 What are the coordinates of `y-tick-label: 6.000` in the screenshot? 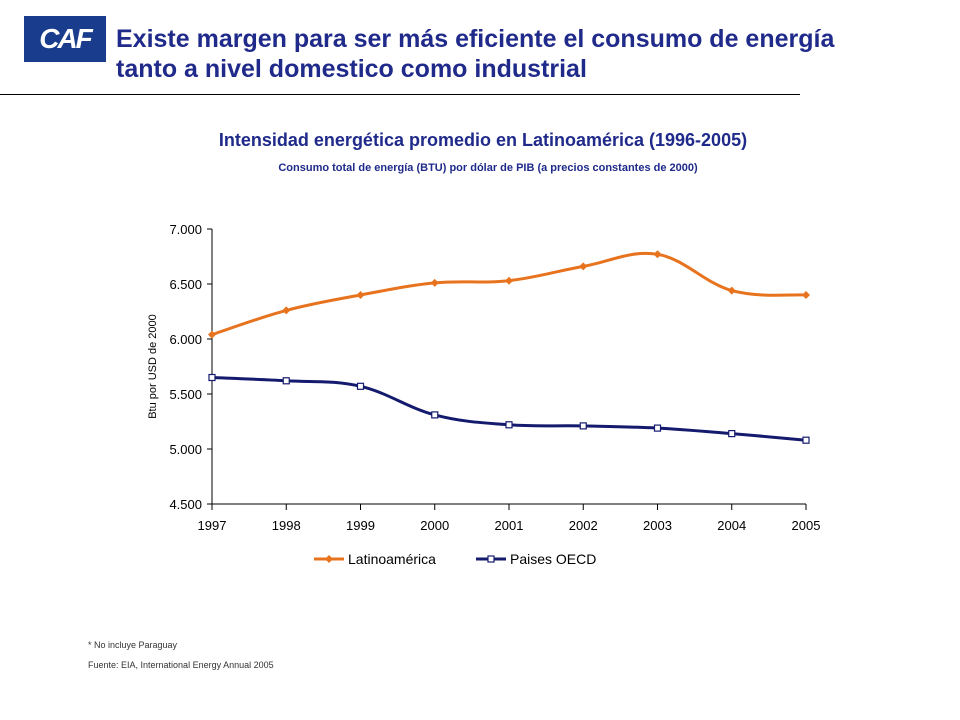 It's located at (185, 339).